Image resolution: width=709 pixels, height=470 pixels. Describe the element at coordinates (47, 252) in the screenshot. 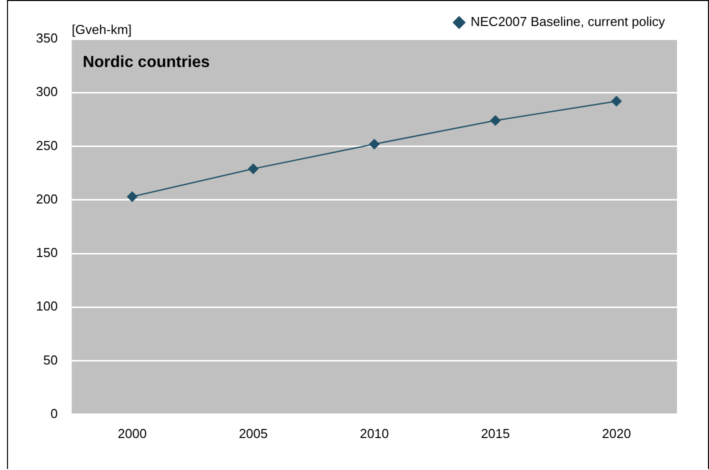

I see `y-tick-label: 150` at that location.